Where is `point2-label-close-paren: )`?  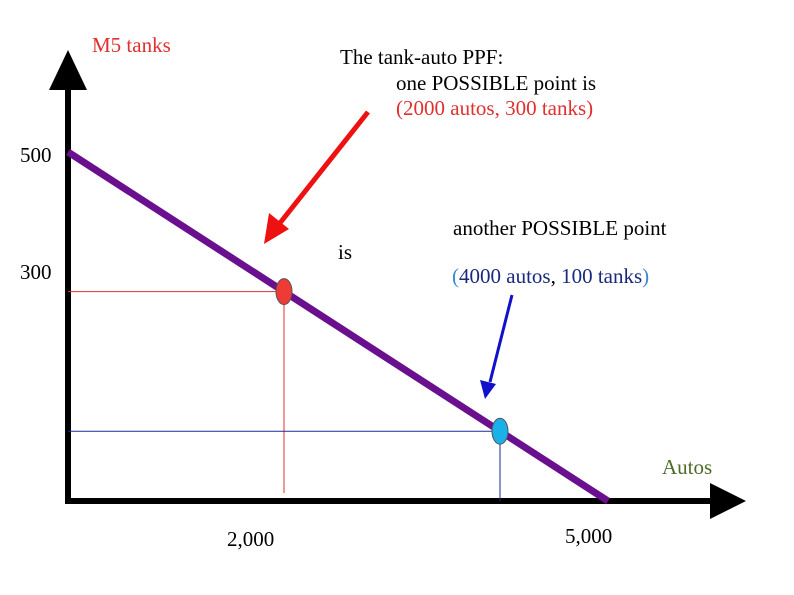
point2-label-close-paren: ) is located at coordinates (646, 276).